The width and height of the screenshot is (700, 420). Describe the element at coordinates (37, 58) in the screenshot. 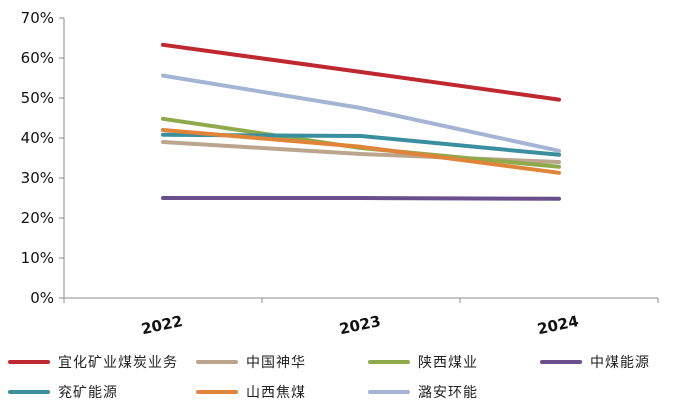

I see `y-tick-label: 60%` at that location.